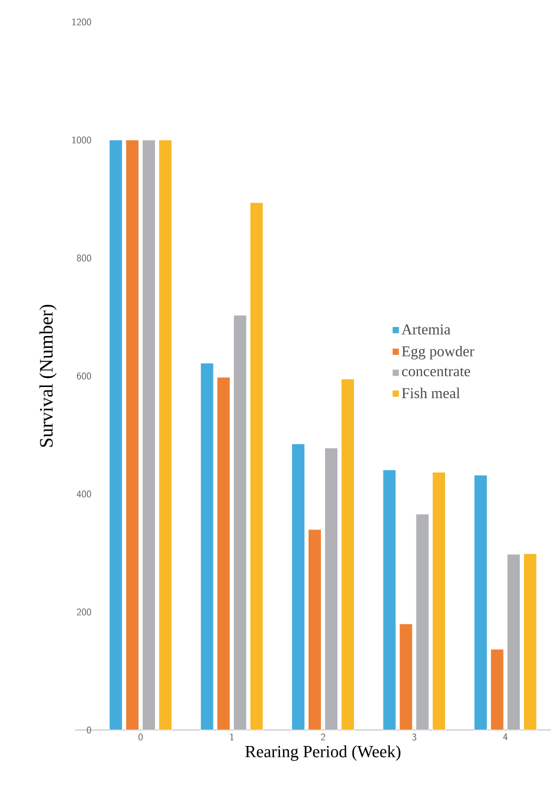  Describe the element at coordinates (84, 612) in the screenshot. I see `y-tick-label: 200` at that location.